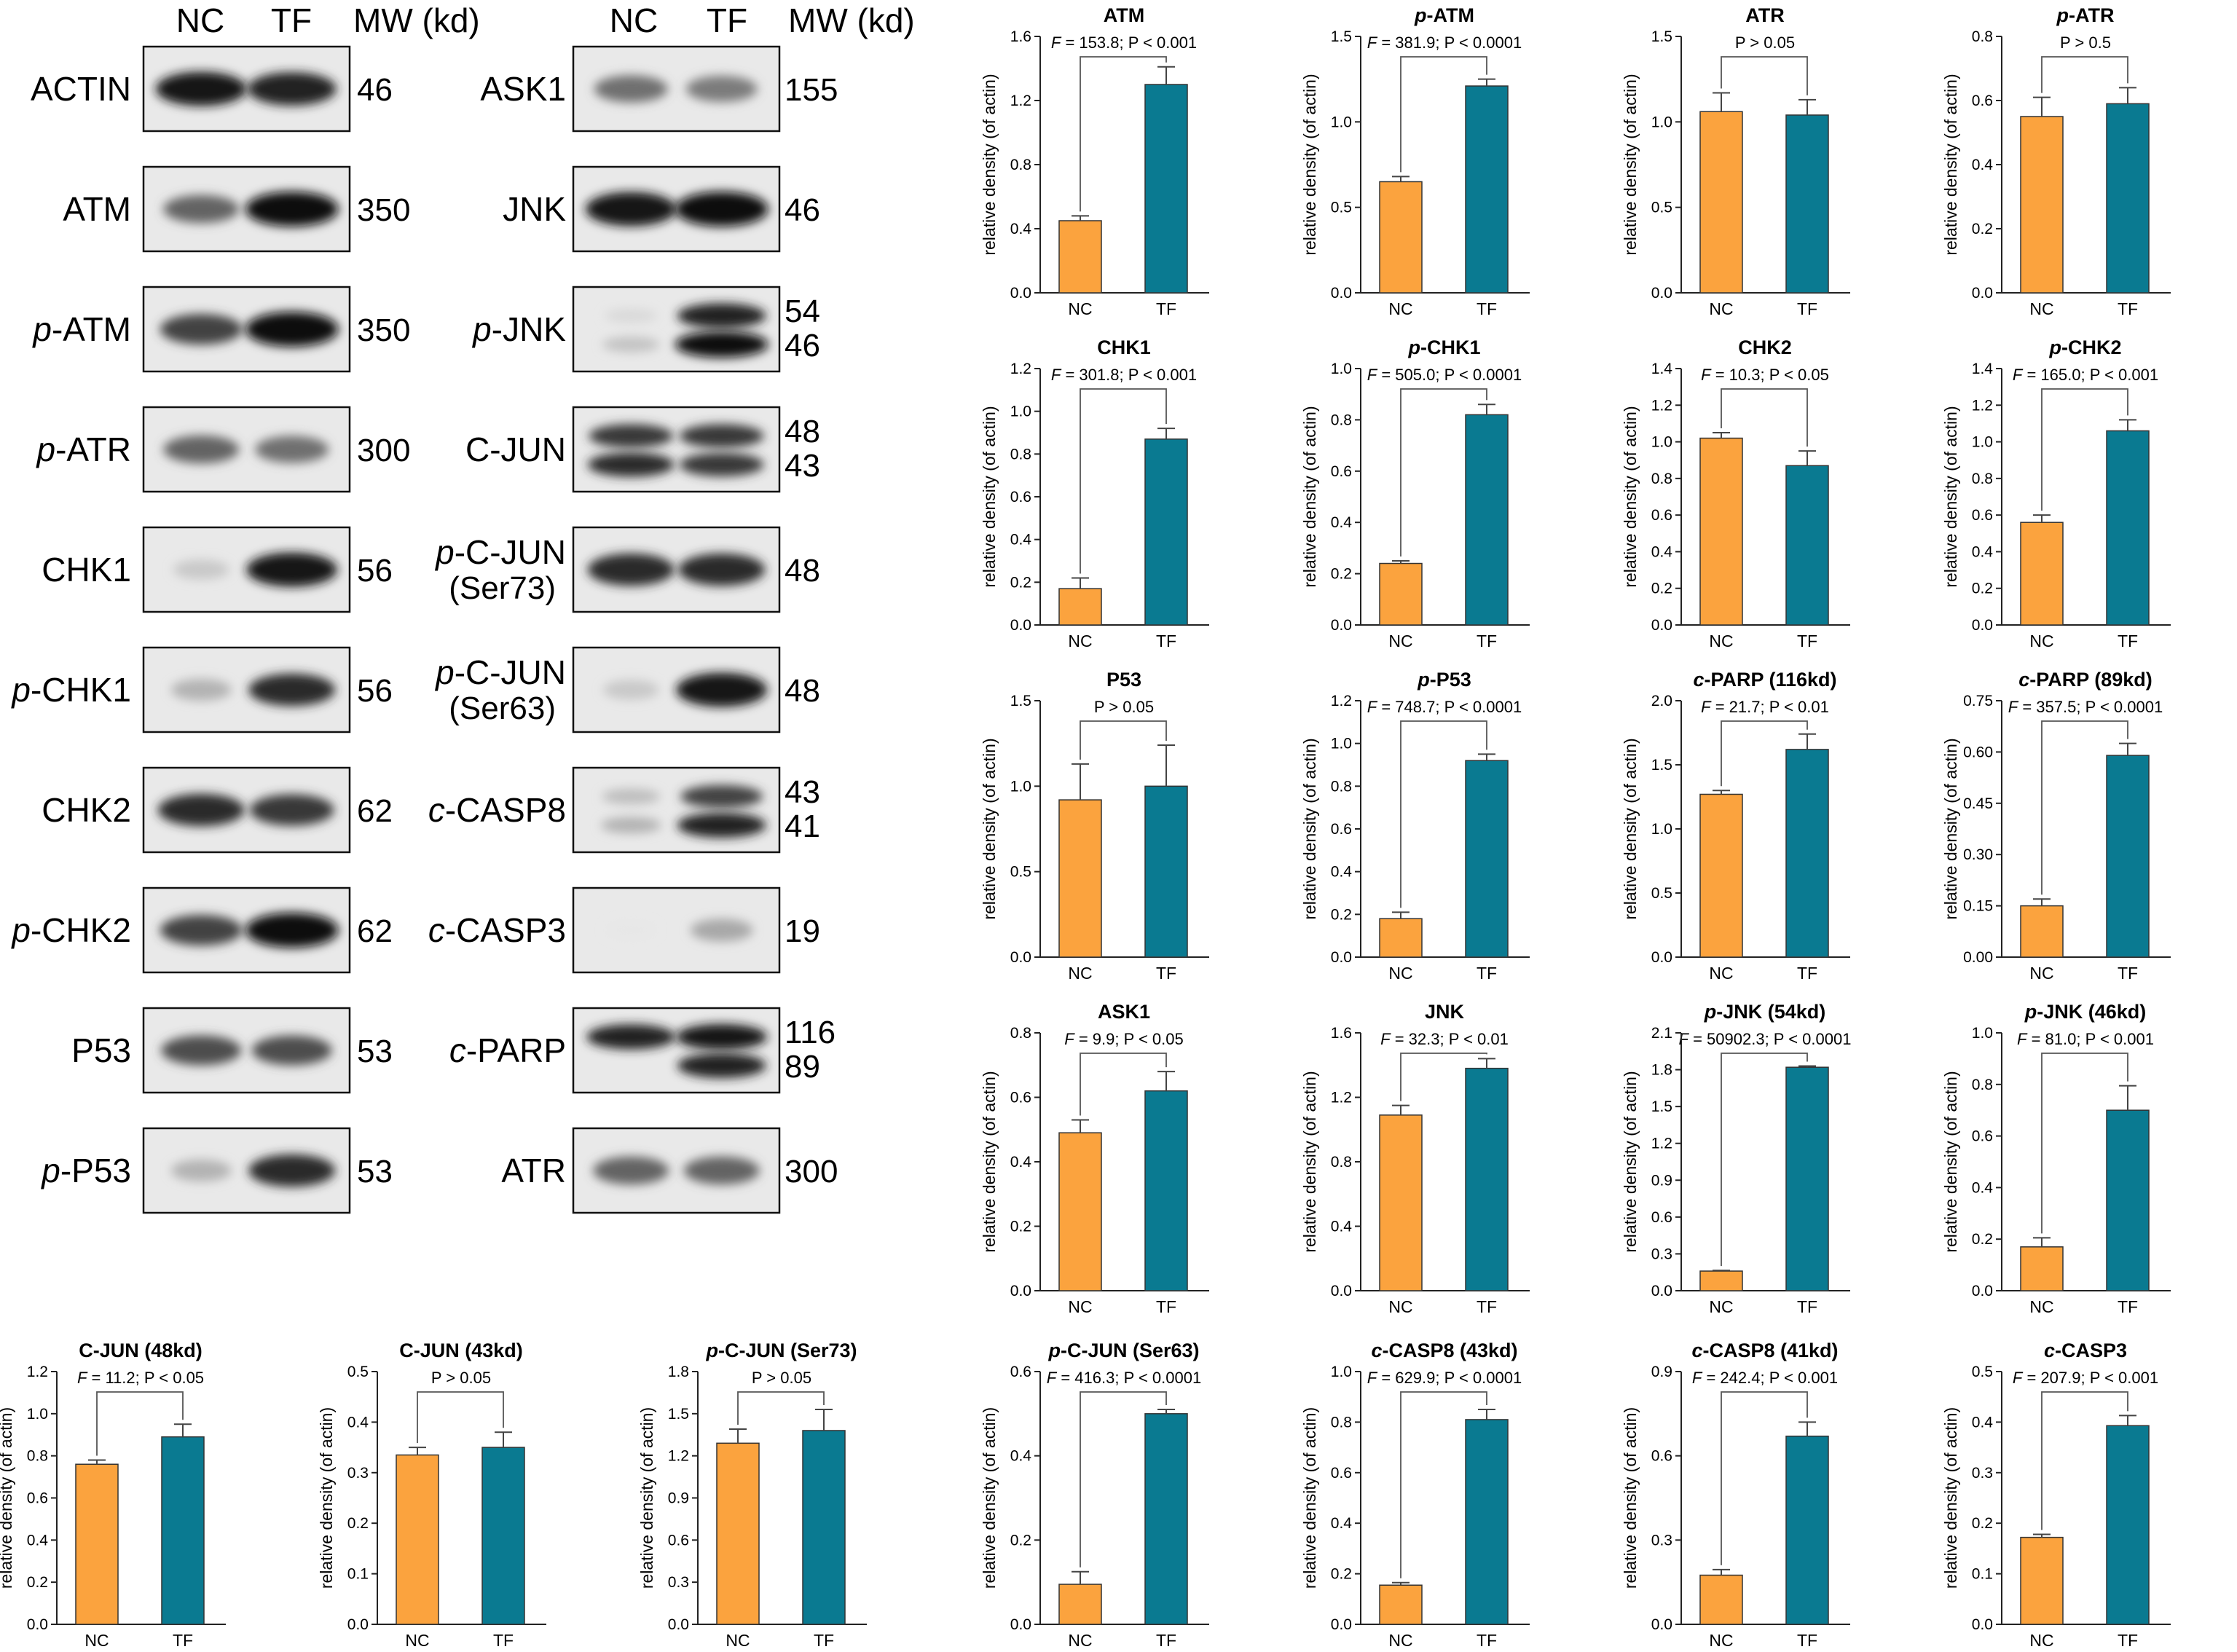 Image resolution: width=2237 pixels, height=1652 pixels. I want to click on protein-label: CHK1, so click(86, 570).